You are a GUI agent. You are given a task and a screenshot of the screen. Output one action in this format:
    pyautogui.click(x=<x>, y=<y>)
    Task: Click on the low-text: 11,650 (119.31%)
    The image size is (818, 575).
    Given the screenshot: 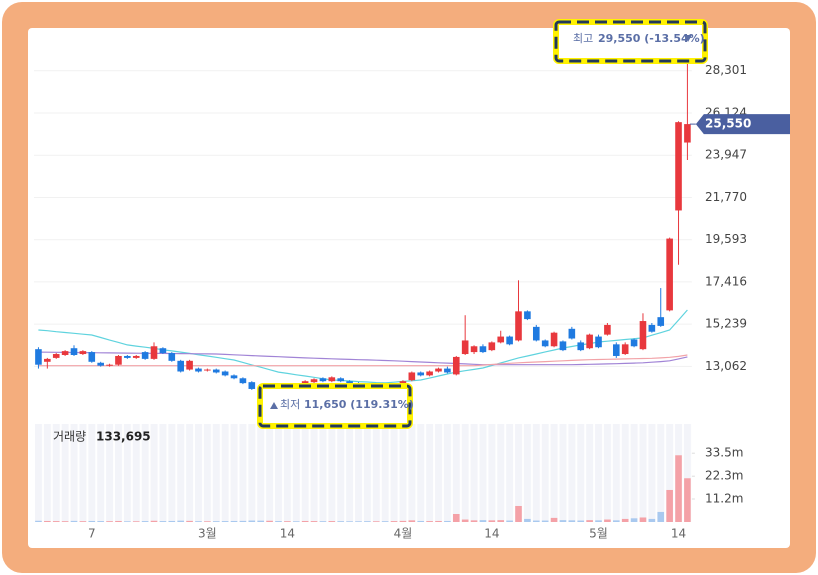 What is the action you would take?
    pyautogui.click(x=359, y=404)
    